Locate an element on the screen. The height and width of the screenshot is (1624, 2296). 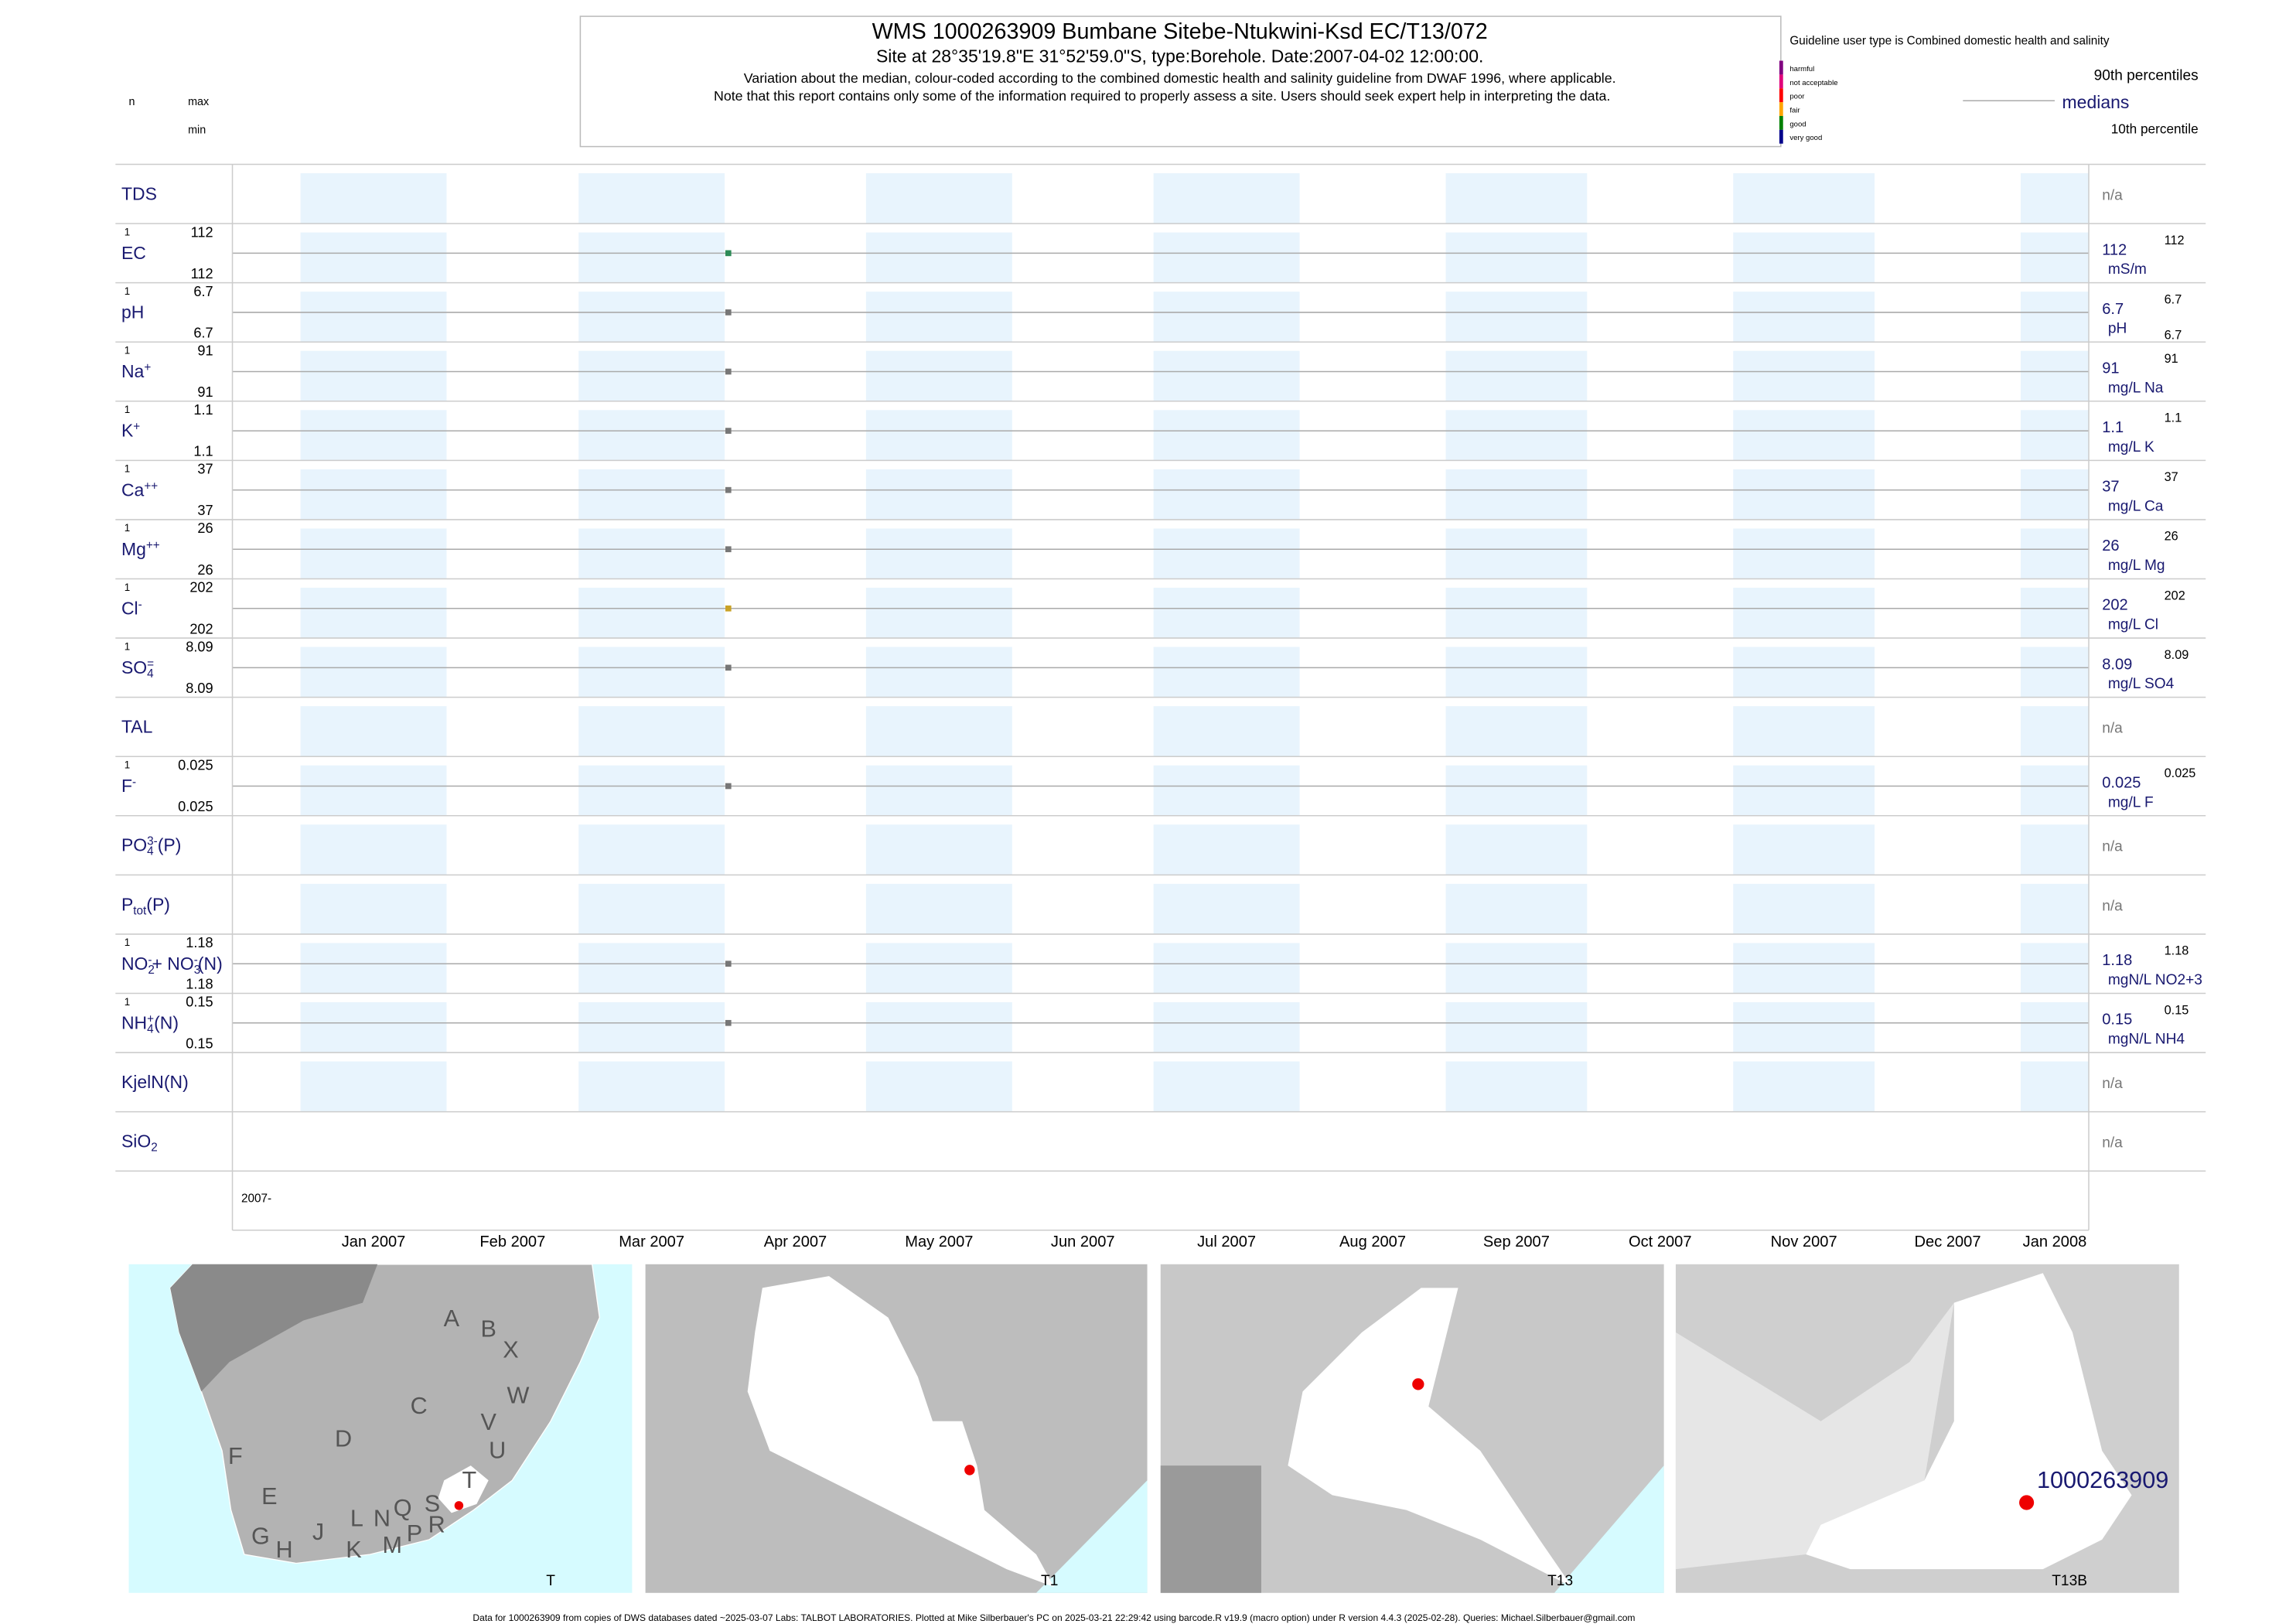
max-right: 26 is located at coordinates (2171, 537).